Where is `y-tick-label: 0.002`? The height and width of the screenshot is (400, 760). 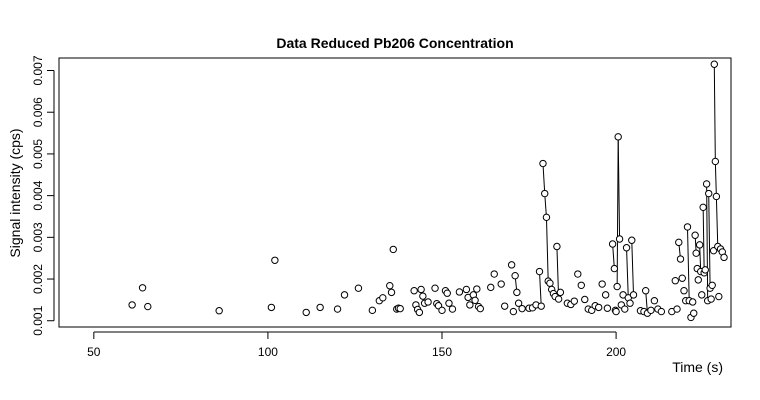 y-tick-label: 0.002 is located at coordinates (38, 279).